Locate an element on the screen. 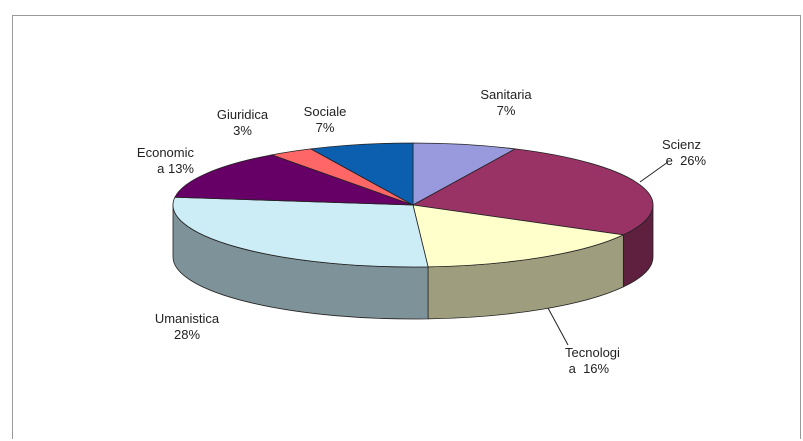 The image size is (803, 441). pie-slice-economic-a is located at coordinates (294, 180).